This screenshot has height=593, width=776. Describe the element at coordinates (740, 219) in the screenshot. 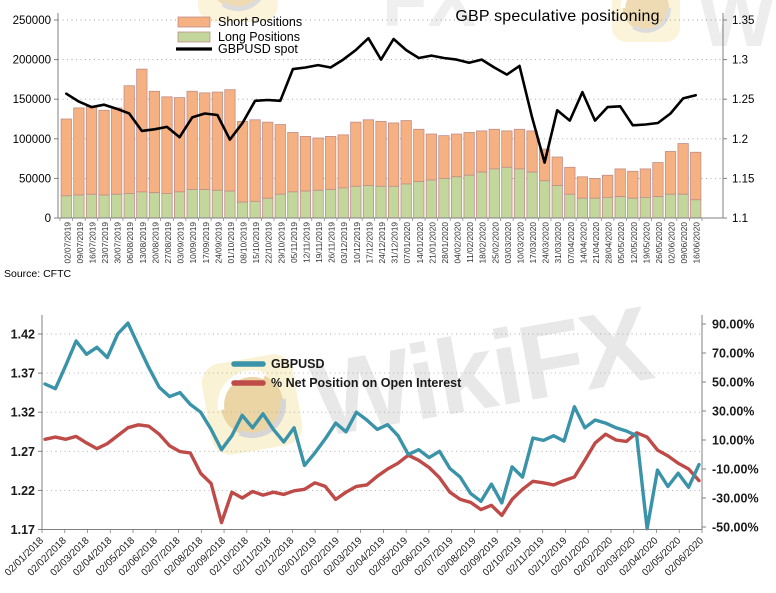

I see `top-right-axis-label: 1.1` at that location.